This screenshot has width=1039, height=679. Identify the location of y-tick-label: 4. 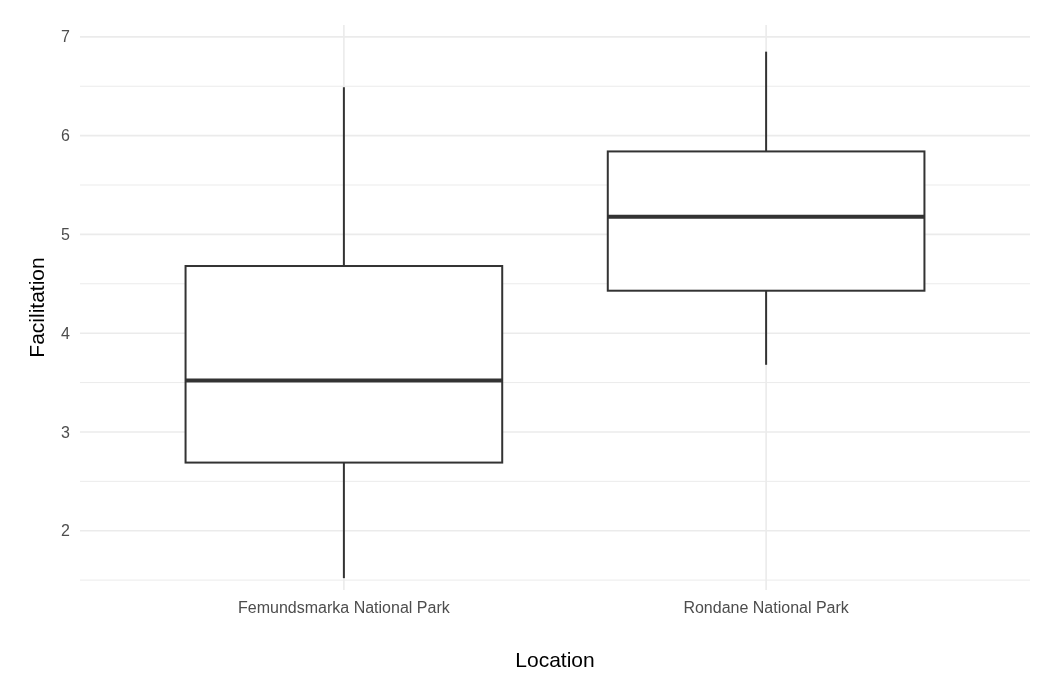
(66, 333).